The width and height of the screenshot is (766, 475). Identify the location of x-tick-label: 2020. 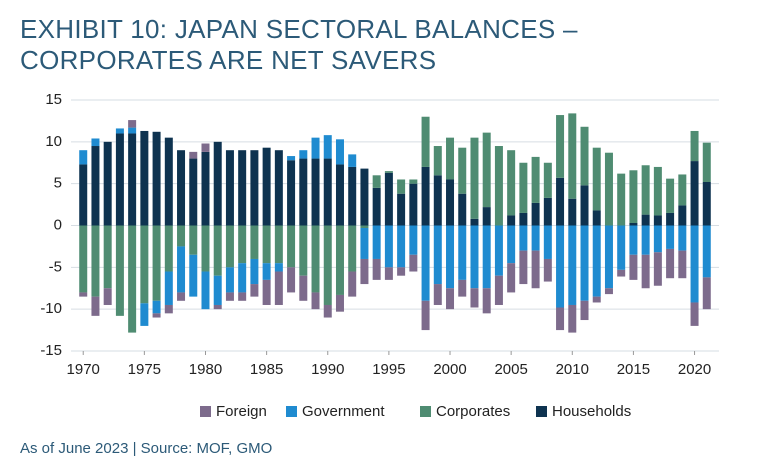
(694, 369).